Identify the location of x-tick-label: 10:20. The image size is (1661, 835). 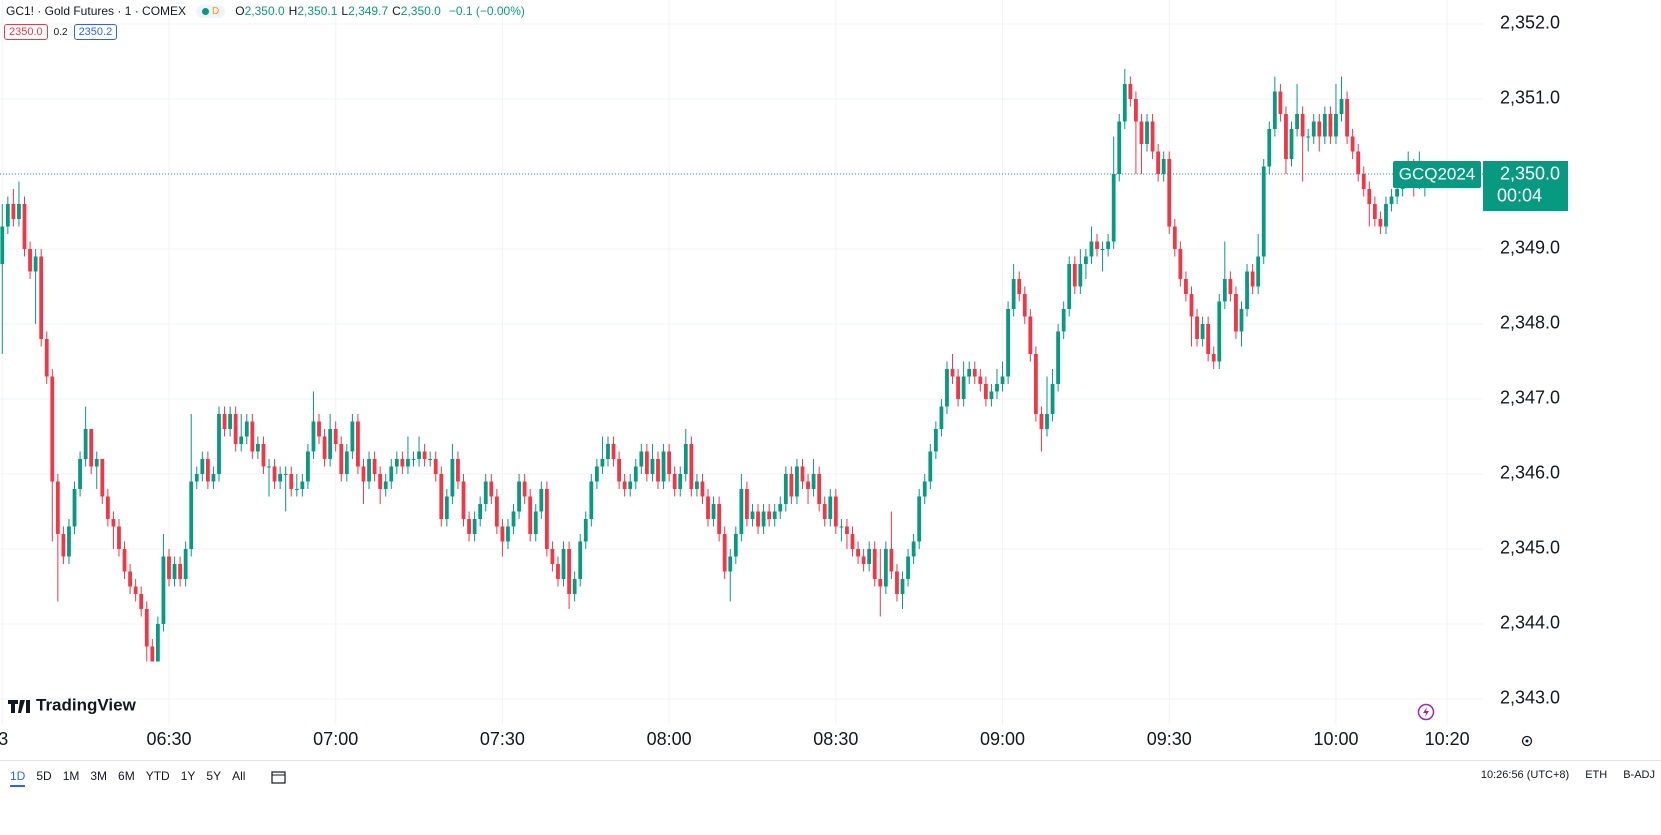
(1447, 739).